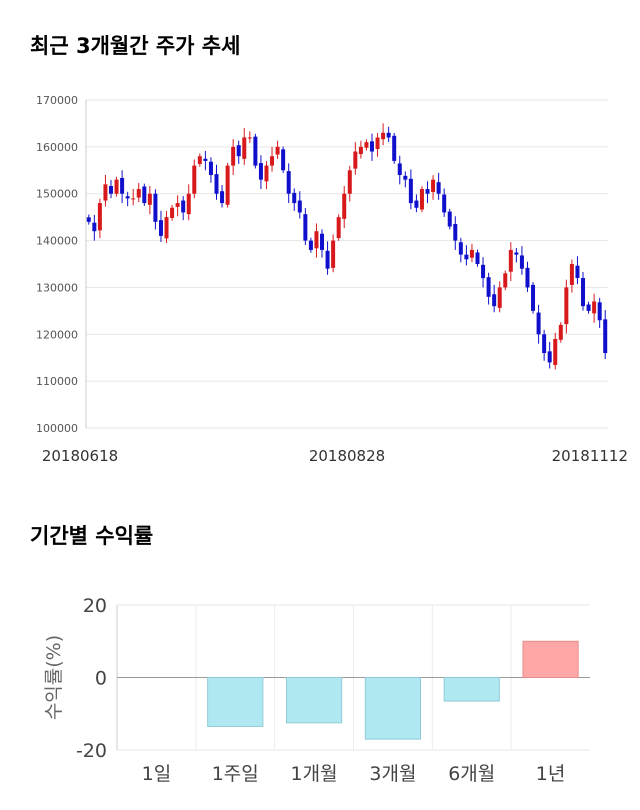 The image size is (640, 810). Describe the element at coordinates (590, 456) in the screenshot. I see `x-tick-label: 20181112` at that location.